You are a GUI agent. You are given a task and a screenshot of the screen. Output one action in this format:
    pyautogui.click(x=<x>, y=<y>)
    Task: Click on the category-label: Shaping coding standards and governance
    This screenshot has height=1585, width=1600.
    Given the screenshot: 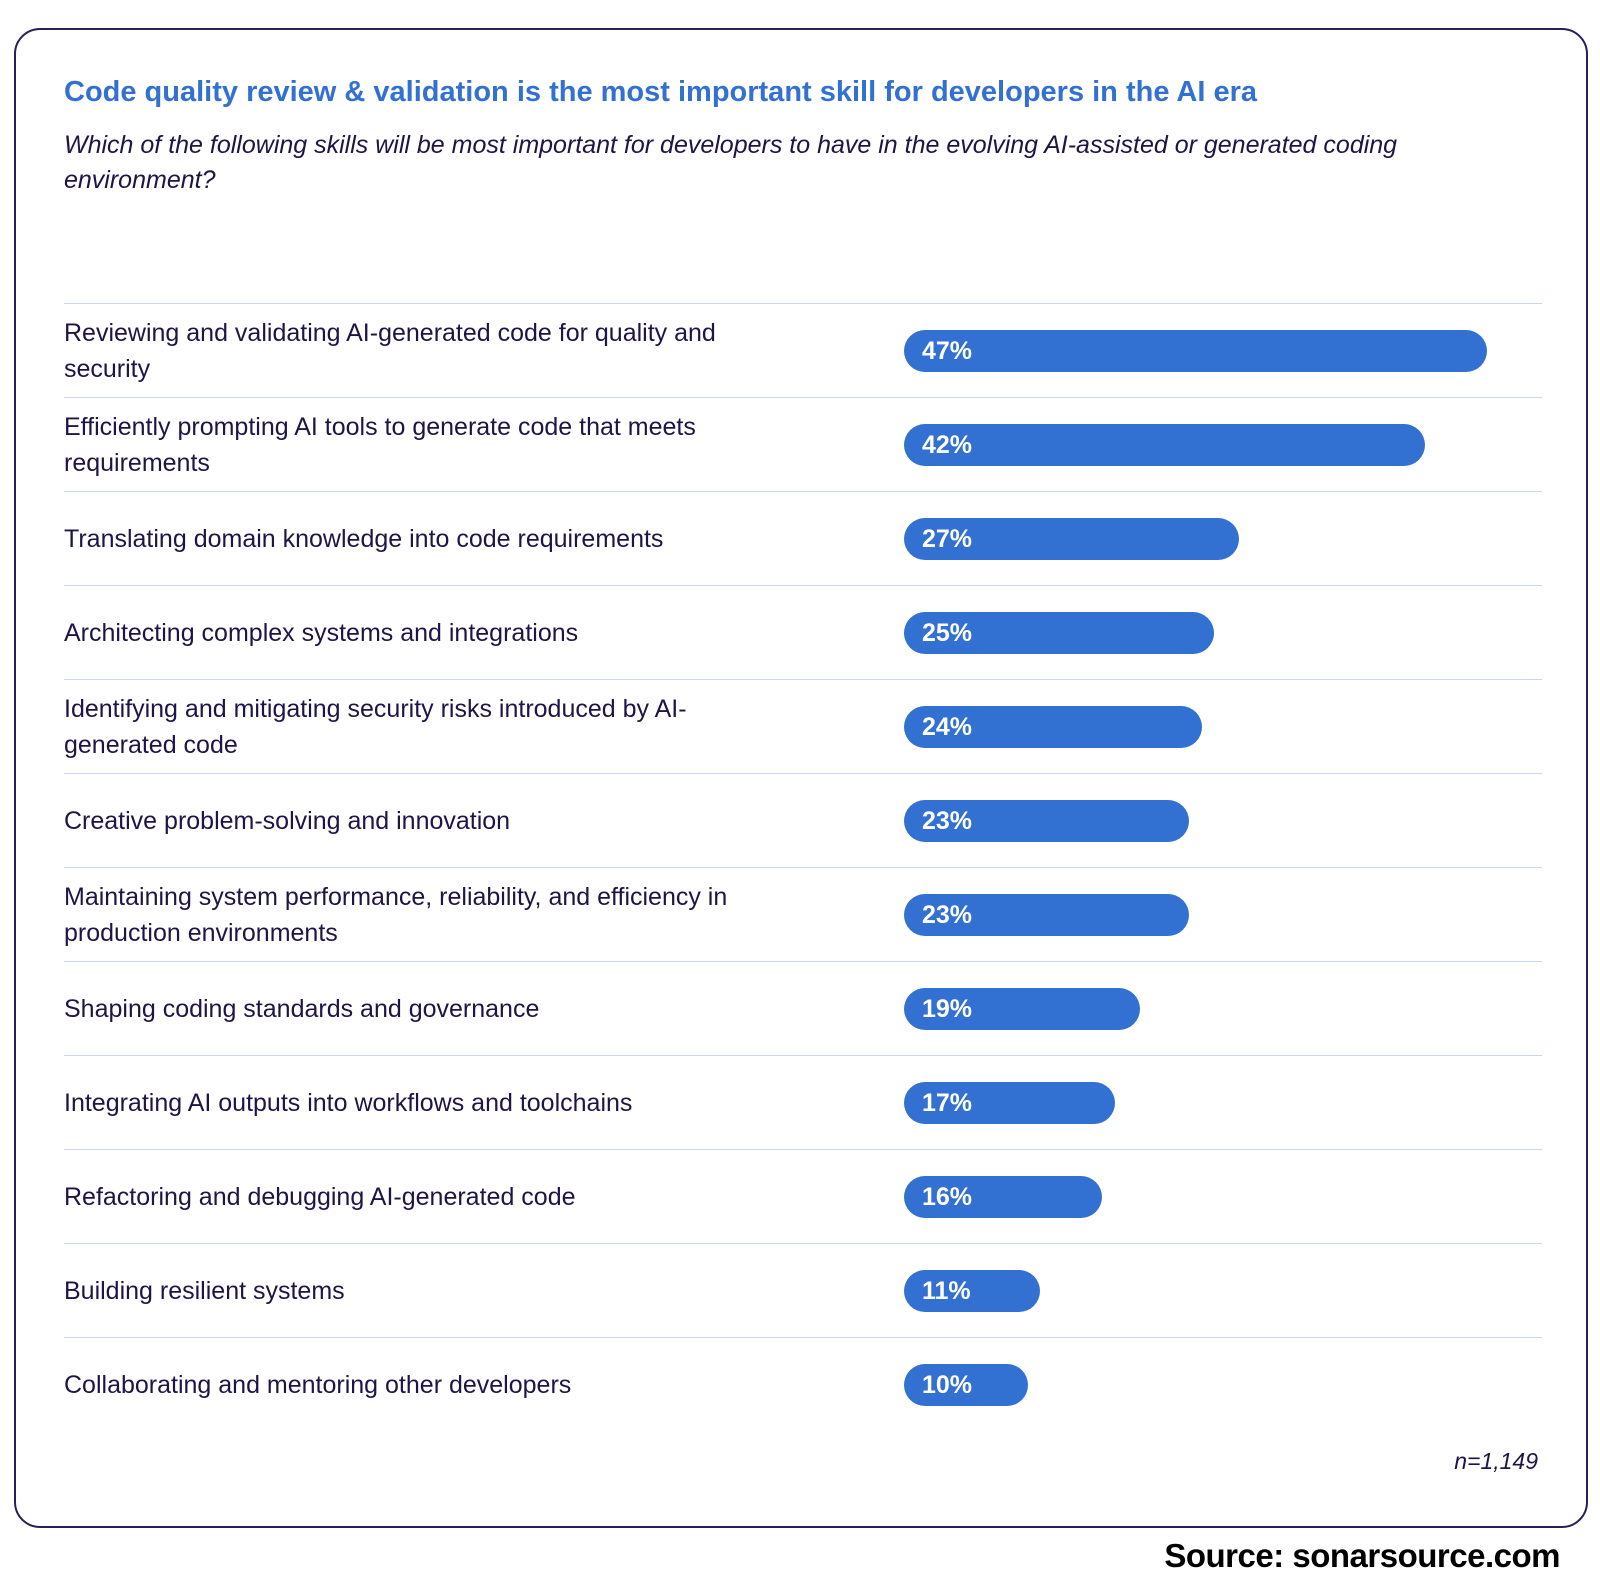 What is the action you would take?
    pyautogui.click(x=302, y=1008)
    